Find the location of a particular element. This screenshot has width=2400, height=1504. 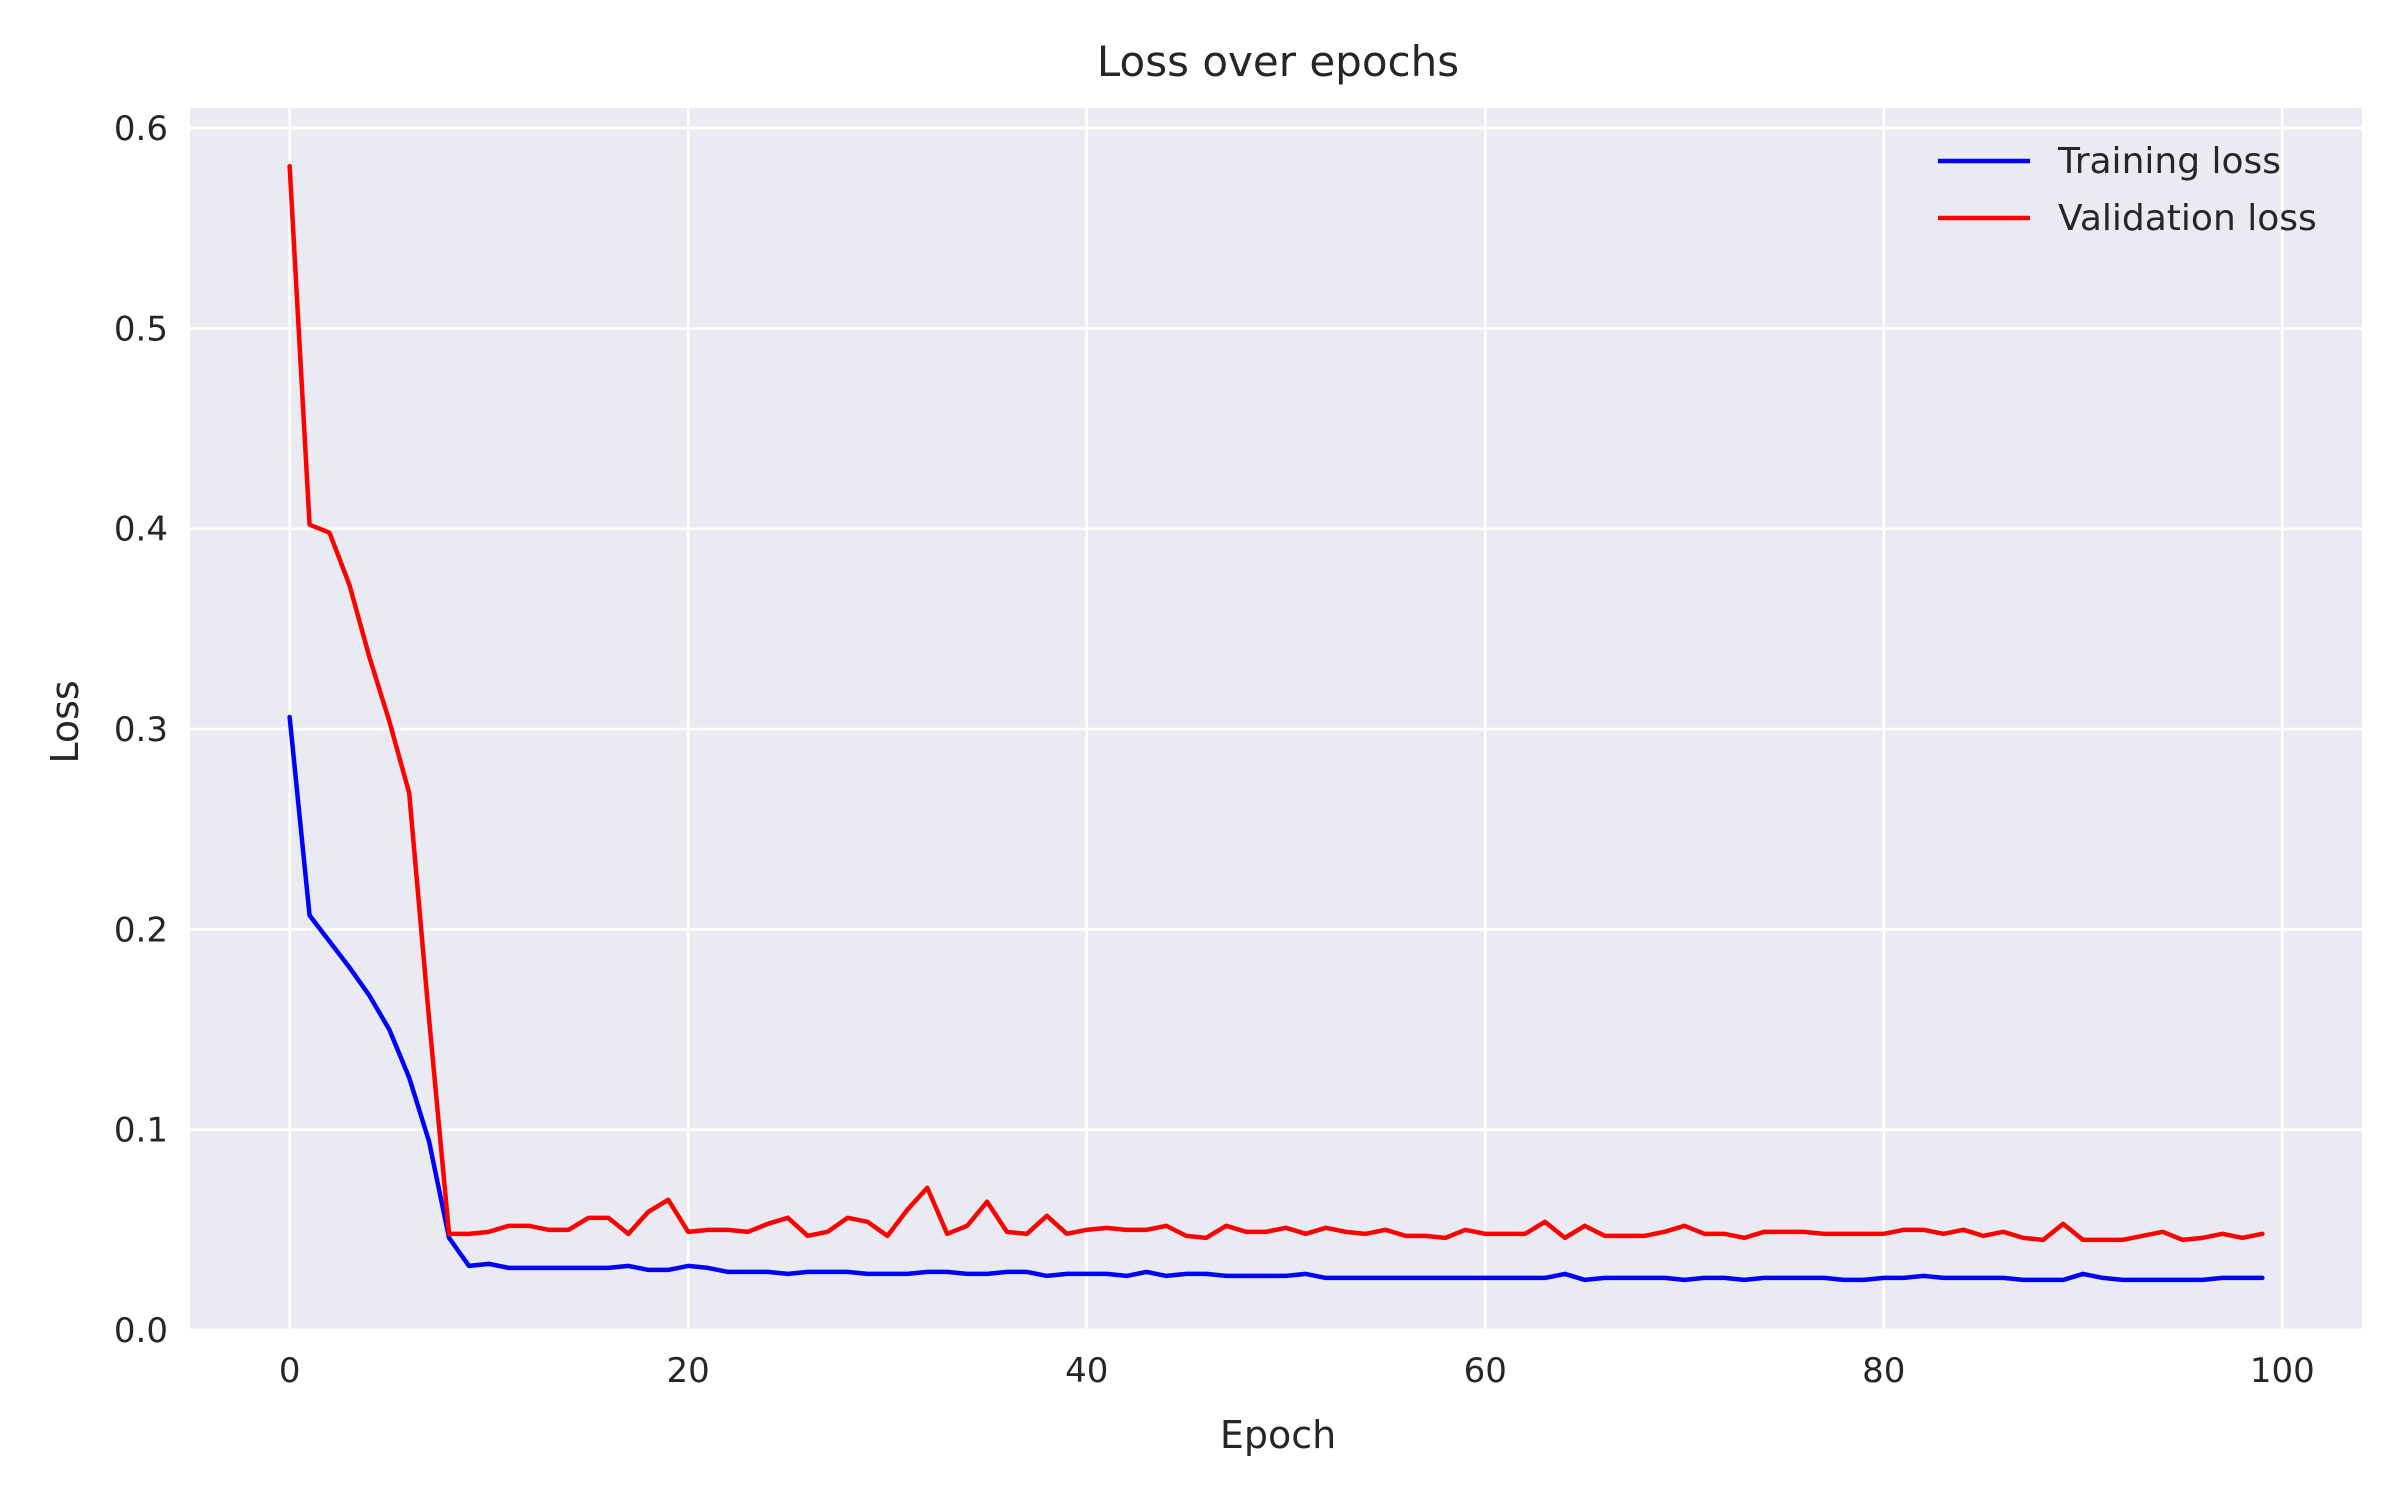

legend: Training loss Validation loss is located at coordinates (2127, 190).